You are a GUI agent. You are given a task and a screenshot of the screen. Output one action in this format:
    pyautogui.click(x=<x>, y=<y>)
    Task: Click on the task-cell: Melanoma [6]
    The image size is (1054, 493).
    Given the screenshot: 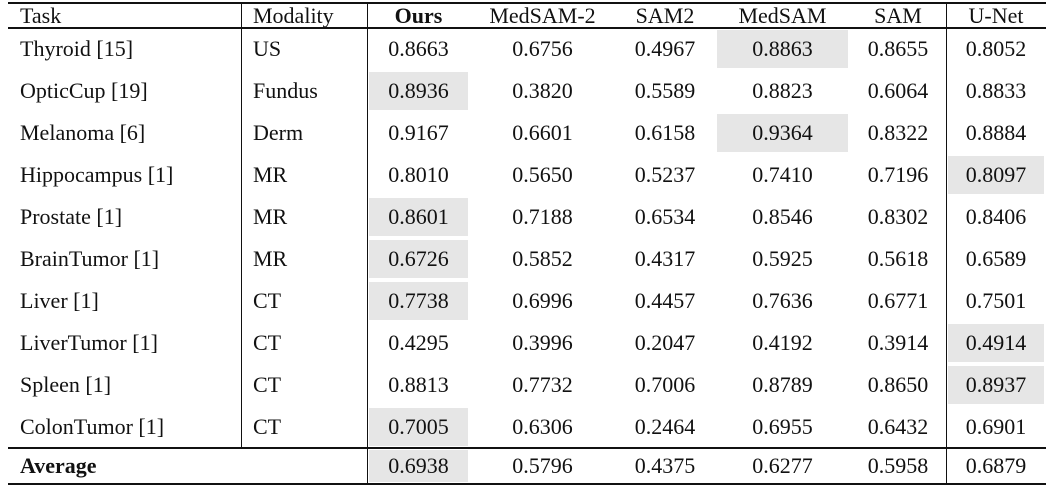 What is the action you would take?
    pyautogui.click(x=83, y=132)
    